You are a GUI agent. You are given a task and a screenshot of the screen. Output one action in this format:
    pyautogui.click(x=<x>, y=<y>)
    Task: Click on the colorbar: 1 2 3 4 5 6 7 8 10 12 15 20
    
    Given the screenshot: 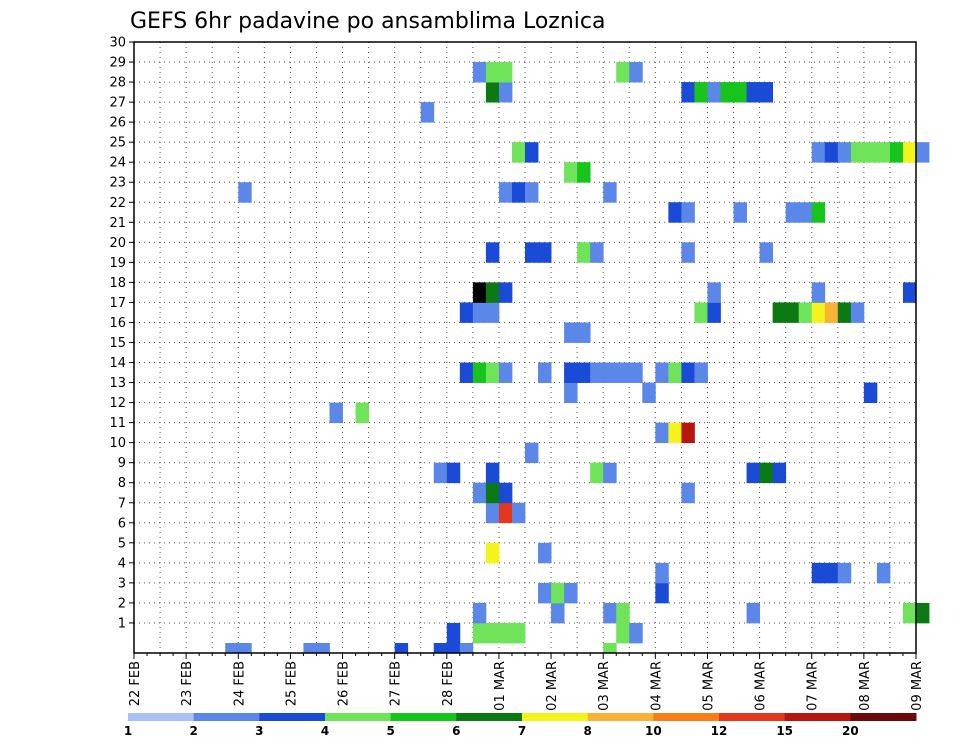 What is the action you would take?
    pyautogui.click(x=520, y=725)
    